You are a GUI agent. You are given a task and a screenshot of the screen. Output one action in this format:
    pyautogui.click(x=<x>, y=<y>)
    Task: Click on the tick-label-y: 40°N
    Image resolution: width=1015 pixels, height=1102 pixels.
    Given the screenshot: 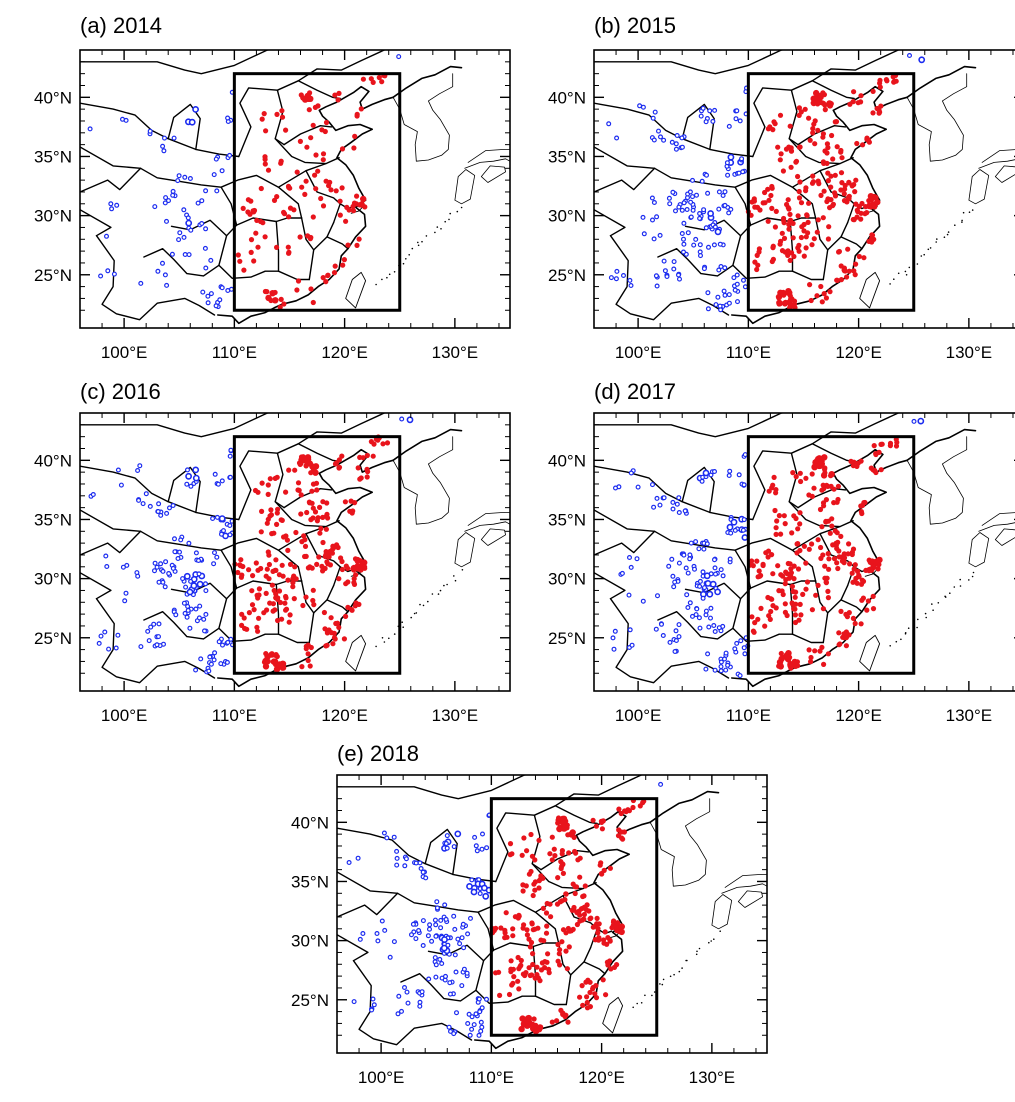 What is the action you would take?
    pyautogui.click(x=53, y=460)
    